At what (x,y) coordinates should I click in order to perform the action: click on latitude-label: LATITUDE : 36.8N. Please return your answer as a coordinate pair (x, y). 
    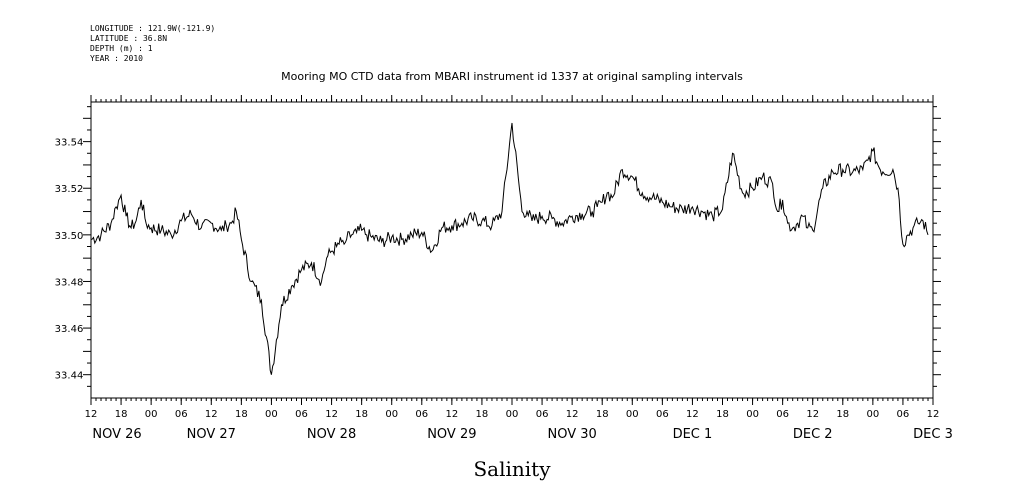
    Looking at the image, I should click on (128, 38).